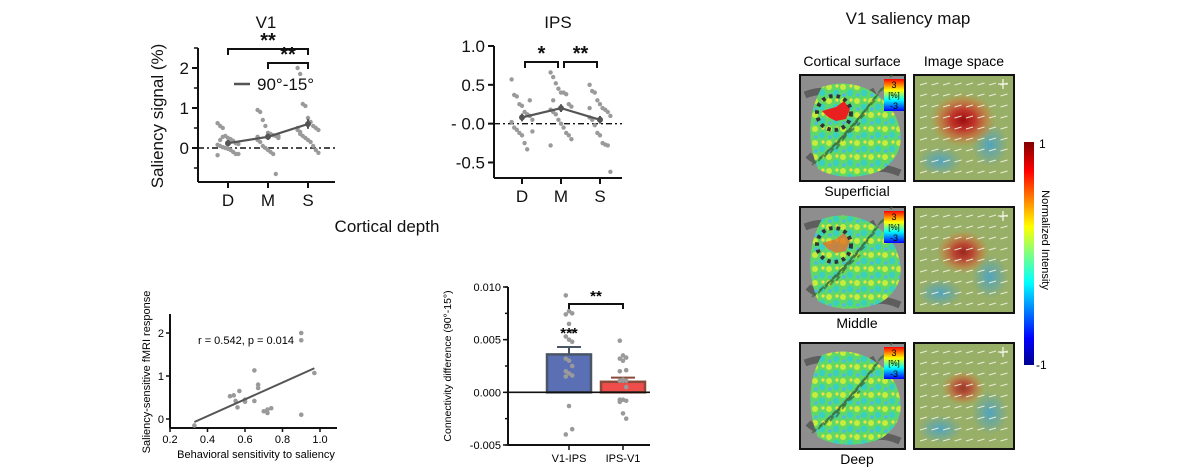 The height and width of the screenshot is (470, 1200). What do you see at coordinates (319, 440) in the screenshot?
I see `x-tick-label: 1.0` at bounding box center [319, 440].